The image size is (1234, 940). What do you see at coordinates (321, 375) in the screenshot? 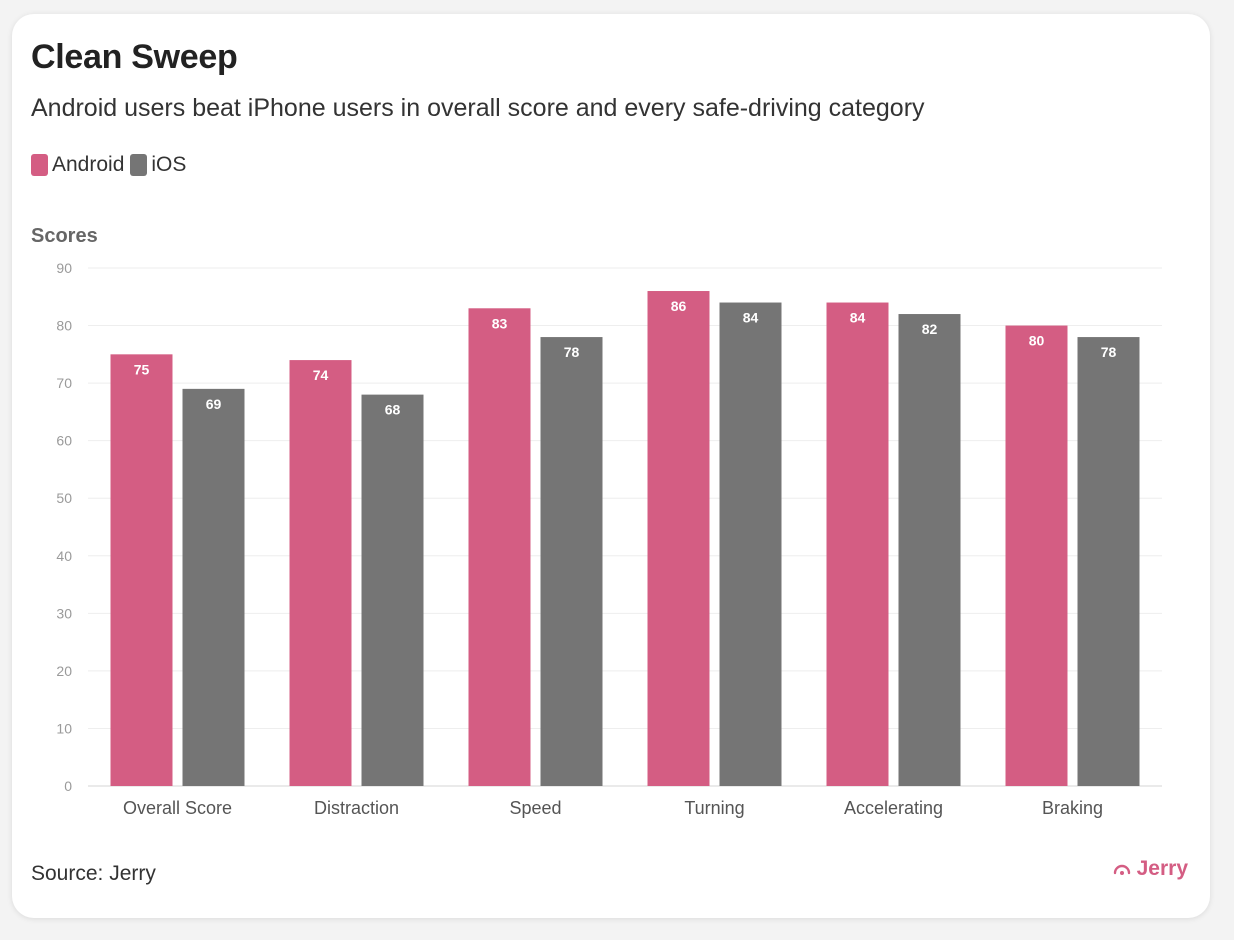
I see `bar-label-android-2: 74` at bounding box center [321, 375].